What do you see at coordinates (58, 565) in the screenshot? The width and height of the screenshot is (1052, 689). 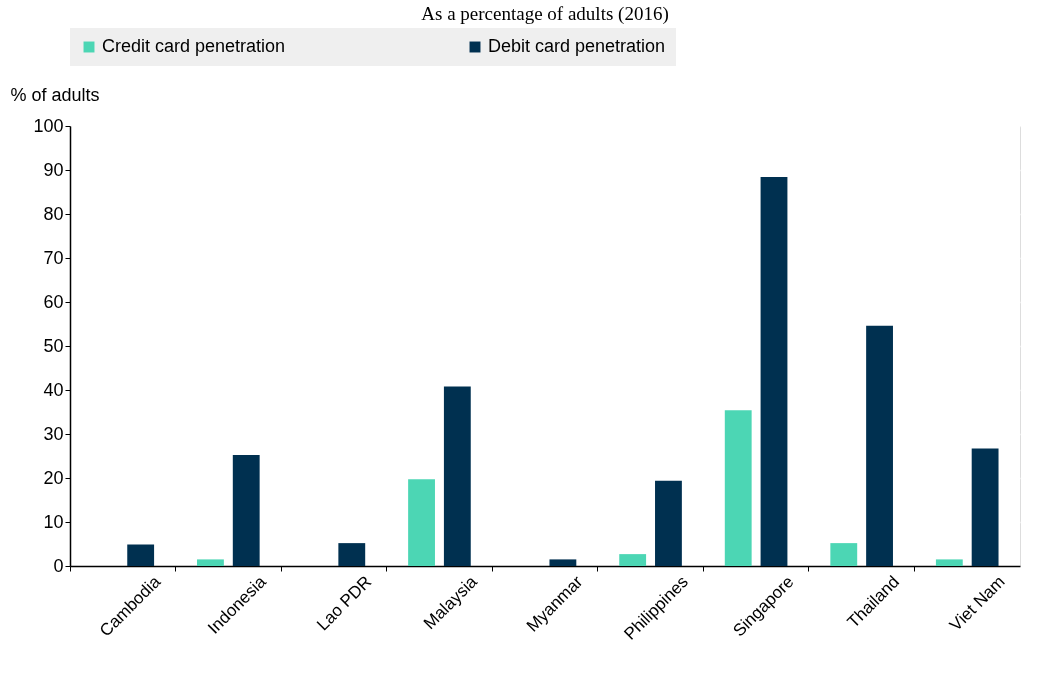 I see `y-tick-label: 0` at bounding box center [58, 565].